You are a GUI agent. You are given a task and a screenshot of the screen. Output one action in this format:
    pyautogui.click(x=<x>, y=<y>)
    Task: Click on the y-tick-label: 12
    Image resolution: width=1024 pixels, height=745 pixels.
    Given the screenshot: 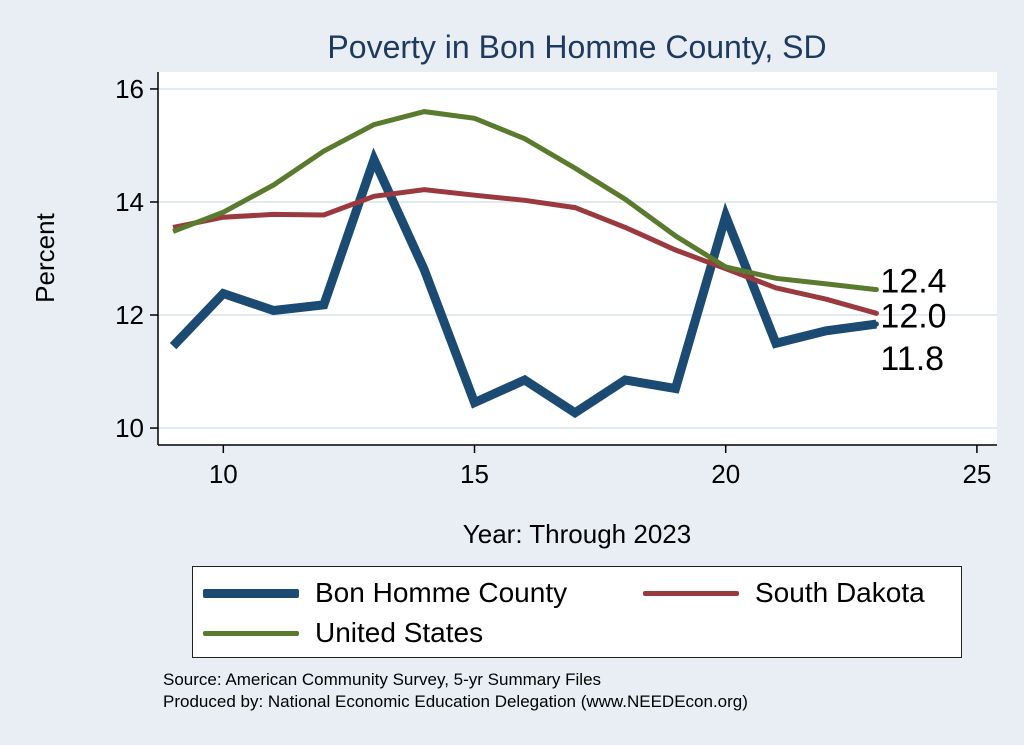 What is the action you would take?
    pyautogui.click(x=129, y=315)
    